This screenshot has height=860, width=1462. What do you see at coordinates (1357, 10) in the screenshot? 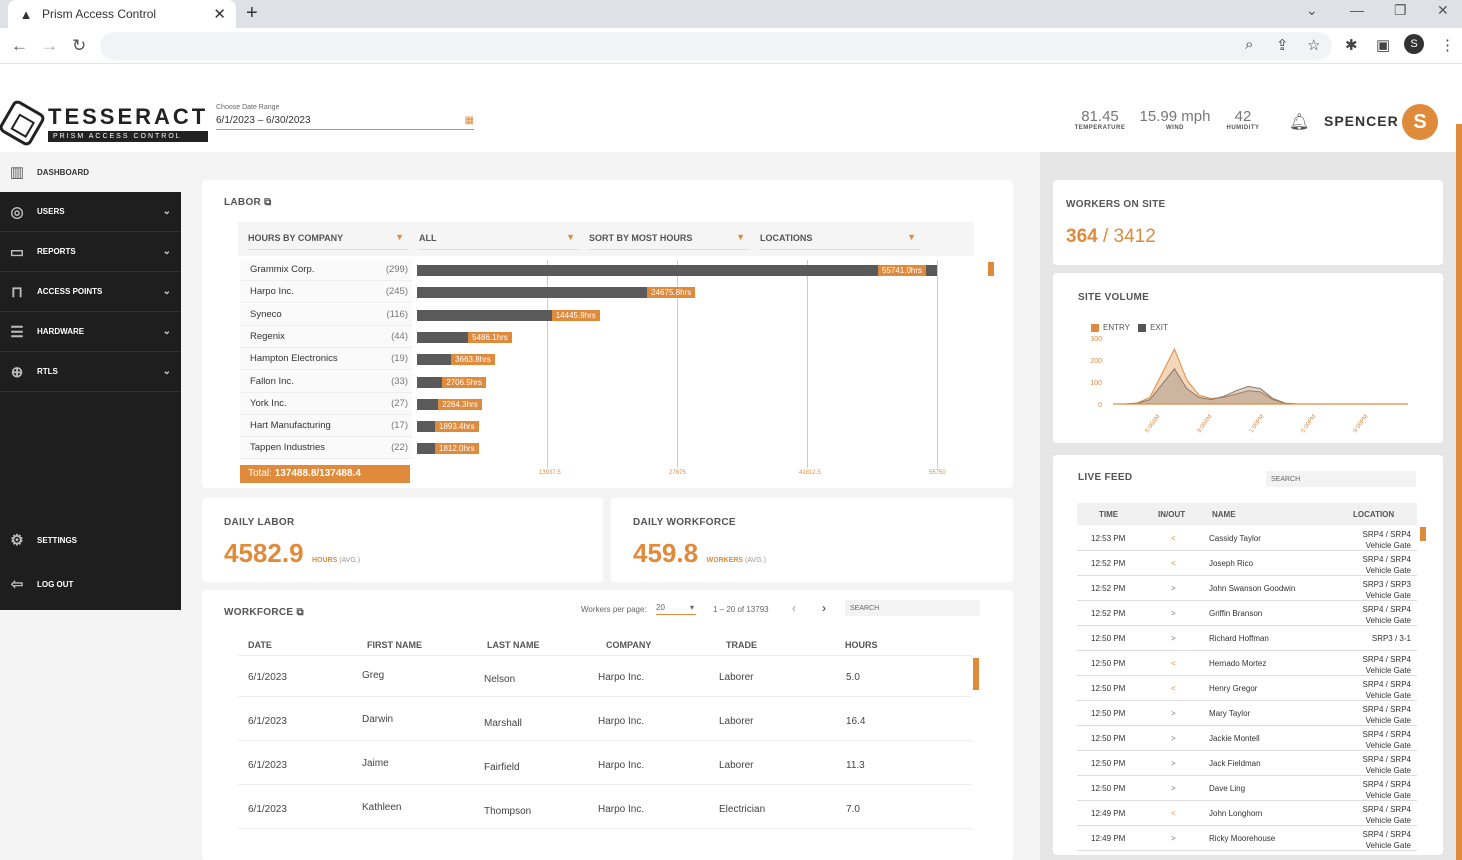
I see `minimize-icon: —` at bounding box center [1357, 10].